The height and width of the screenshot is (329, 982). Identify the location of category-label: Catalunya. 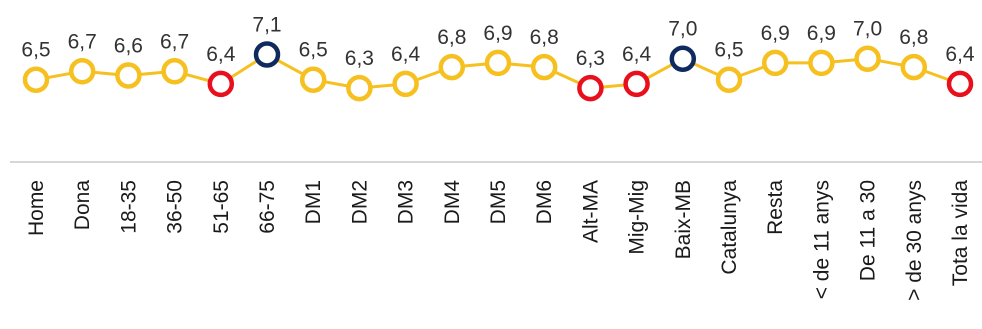
(729, 227).